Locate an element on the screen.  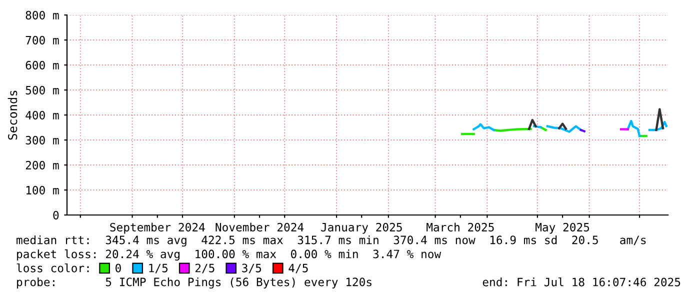
y-tick-label: 300 m is located at coordinates (42, 140).